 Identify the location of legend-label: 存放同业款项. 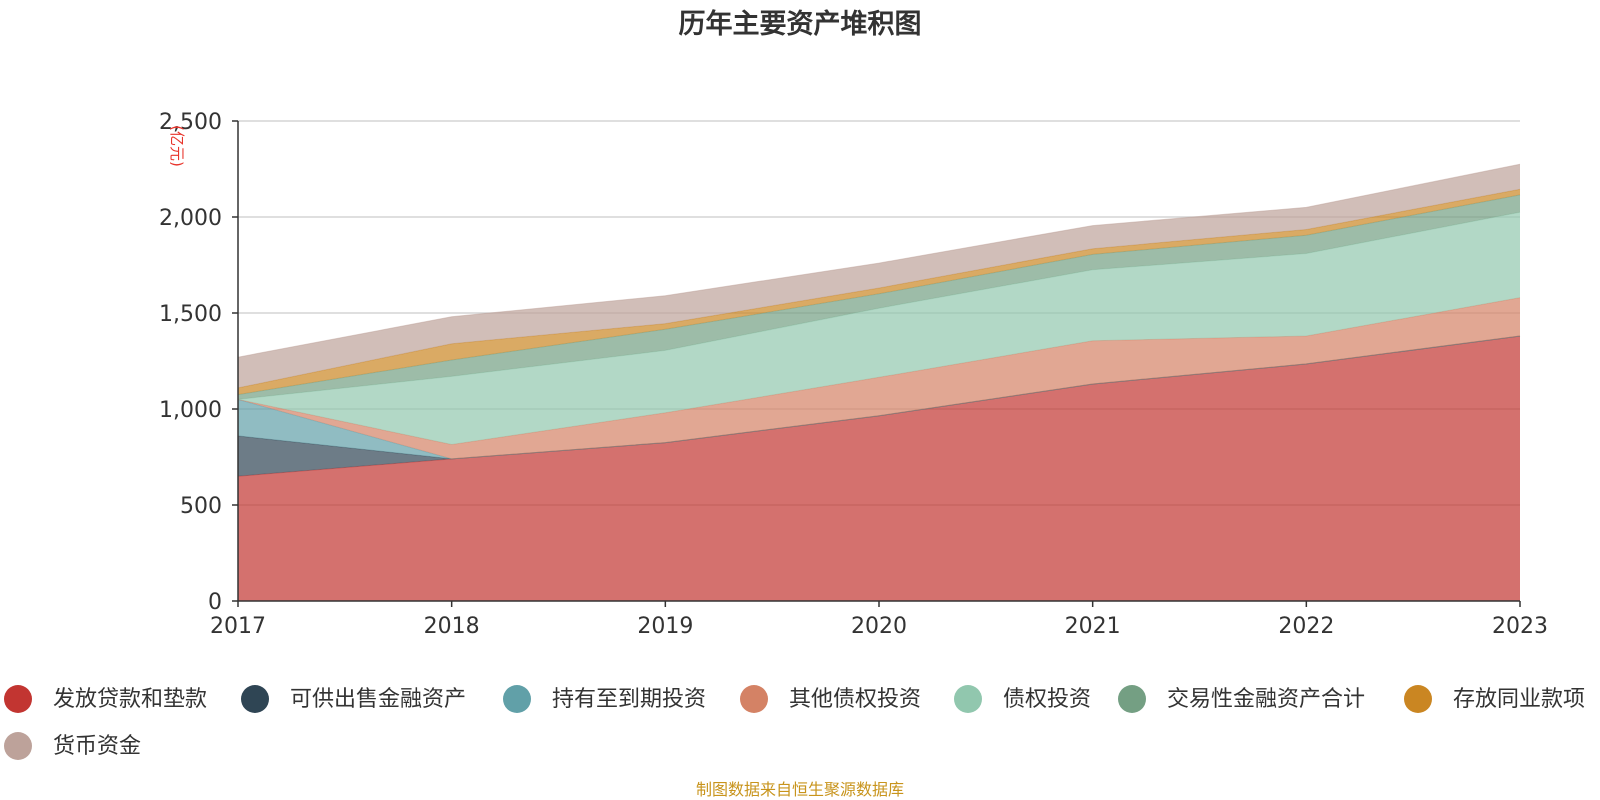
(1519, 699).